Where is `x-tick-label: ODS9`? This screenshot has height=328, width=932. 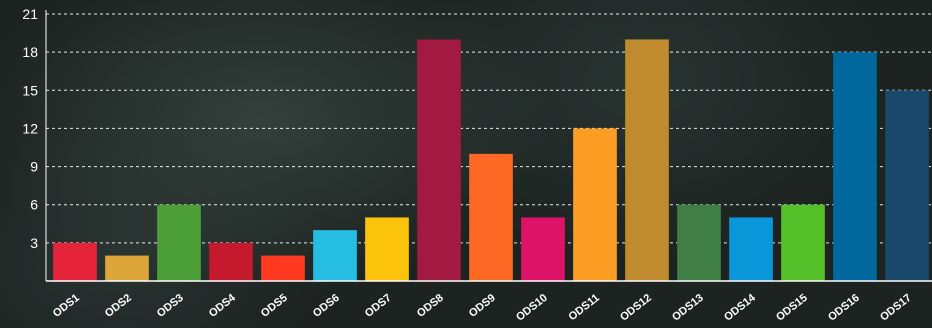
x-tick-label: ODS9 is located at coordinates (482, 306).